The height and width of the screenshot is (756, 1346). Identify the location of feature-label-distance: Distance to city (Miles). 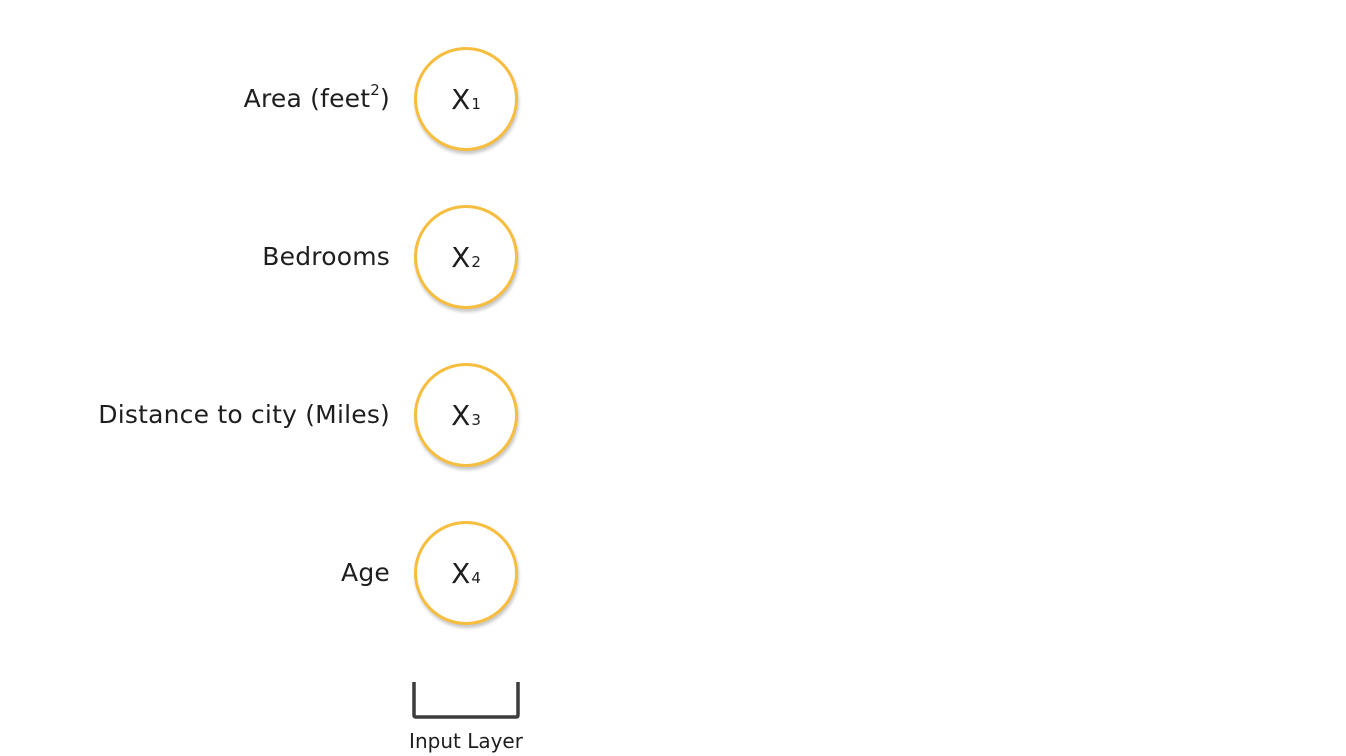
(244, 415).